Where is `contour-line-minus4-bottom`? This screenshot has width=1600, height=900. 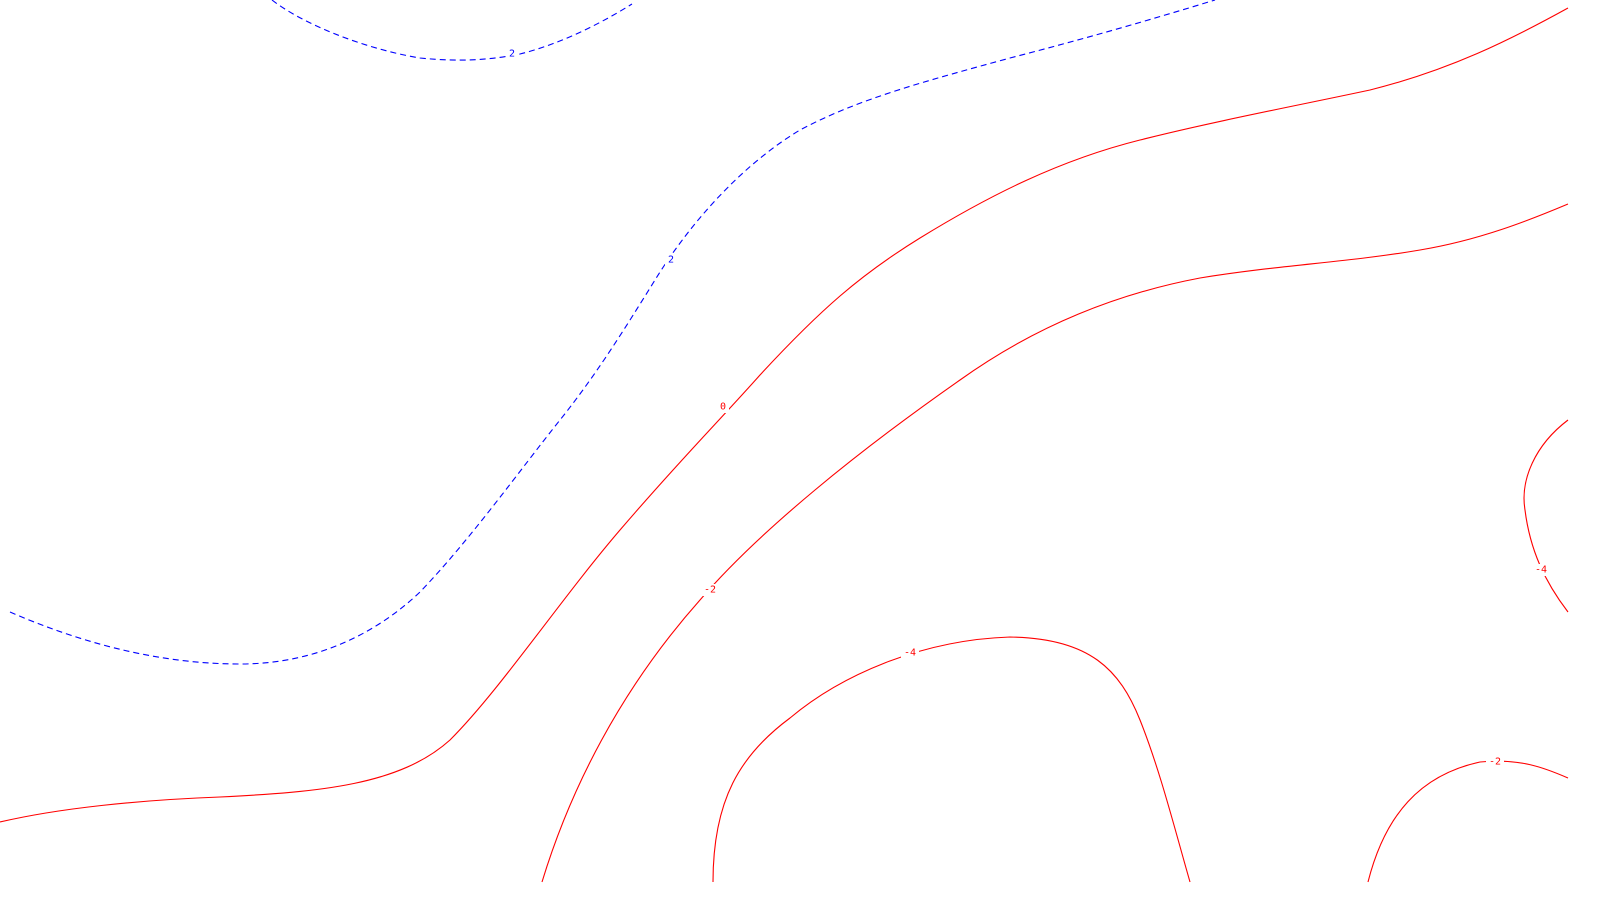
contour-line-minus4-bottom is located at coordinates (951, 759).